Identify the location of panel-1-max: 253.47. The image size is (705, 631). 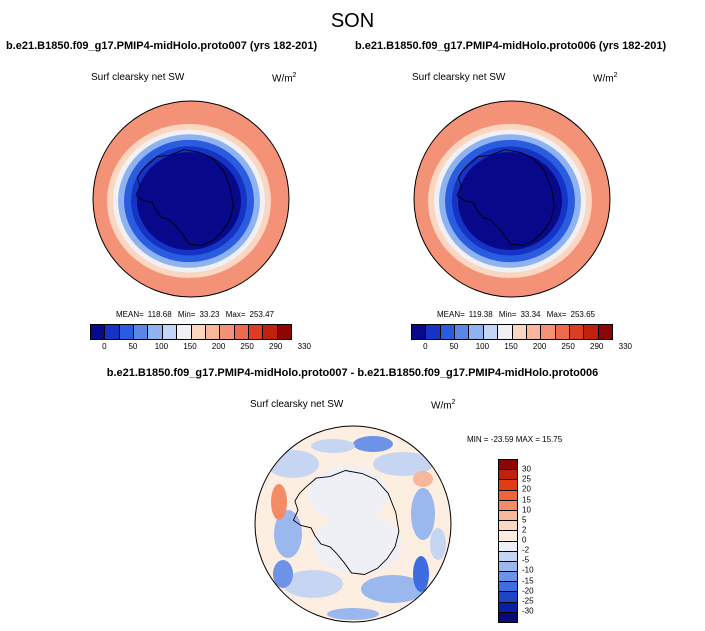
(261, 314).